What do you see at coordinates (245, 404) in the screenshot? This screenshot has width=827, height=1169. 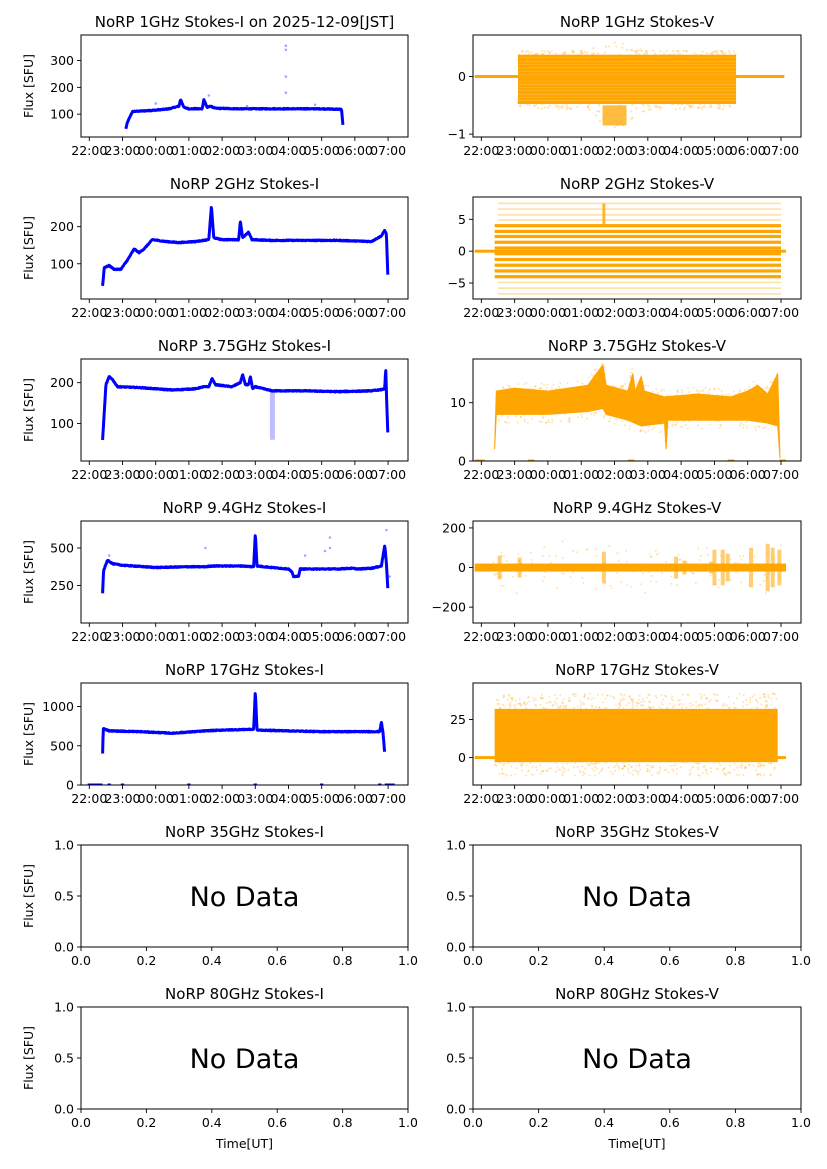 I see `series-line` at bounding box center [245, 404].